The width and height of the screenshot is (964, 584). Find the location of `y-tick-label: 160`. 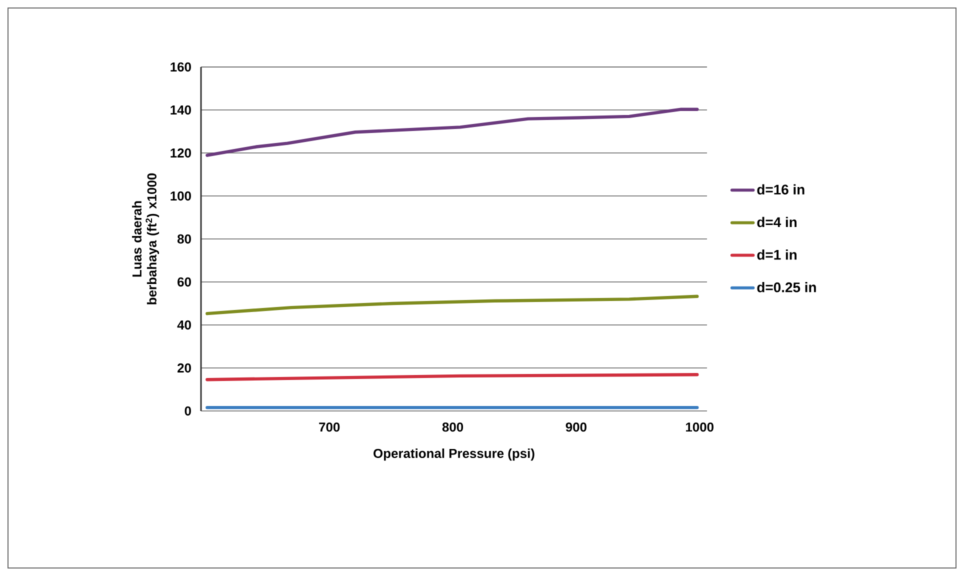

y-tick-label: 160 is located at coordinates (180, 67).